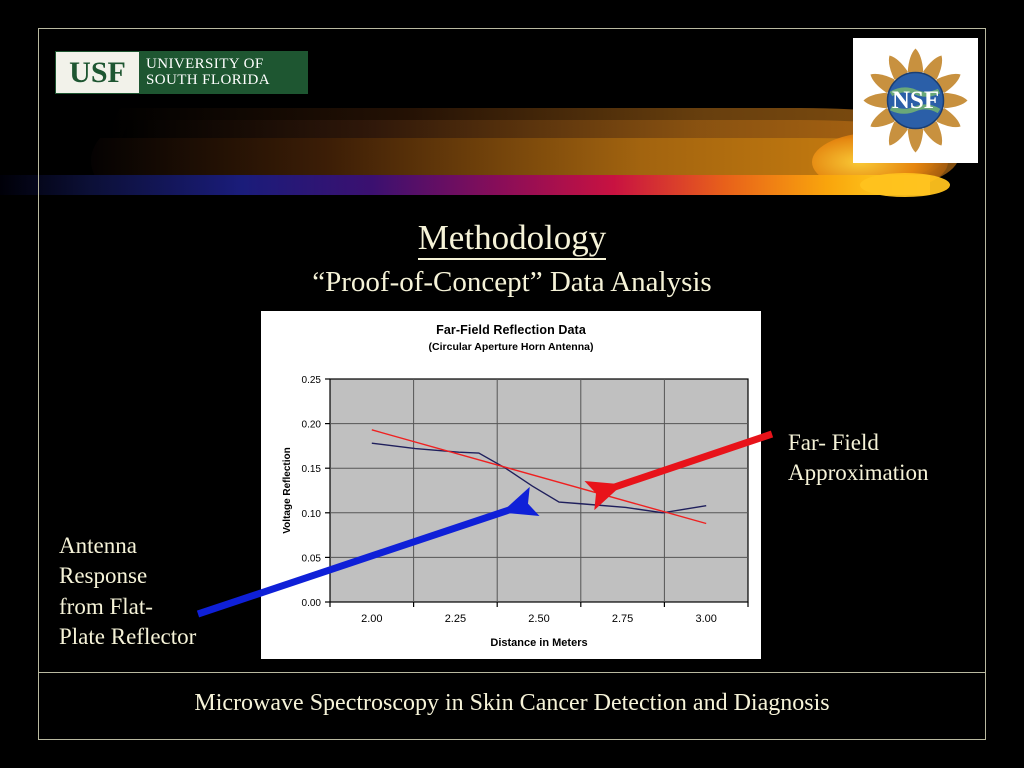  Describe the element at coordinates (312, 425) in the screenshot. I see `y-axis-tick-label: 0.20` at that location.